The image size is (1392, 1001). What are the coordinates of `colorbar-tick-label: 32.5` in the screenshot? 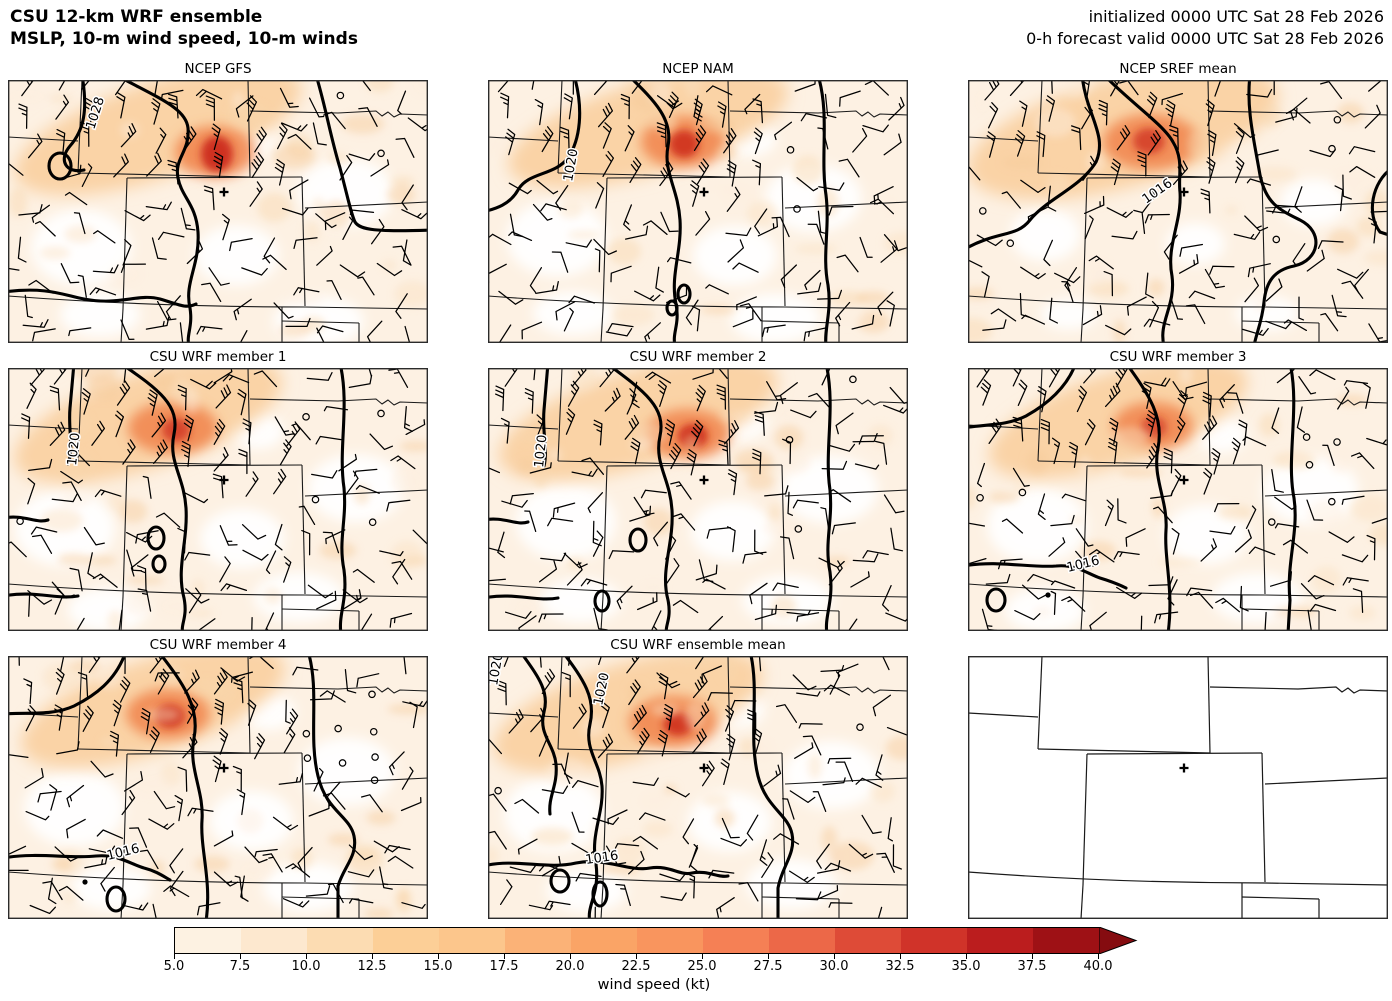 It's located at (900, 966).